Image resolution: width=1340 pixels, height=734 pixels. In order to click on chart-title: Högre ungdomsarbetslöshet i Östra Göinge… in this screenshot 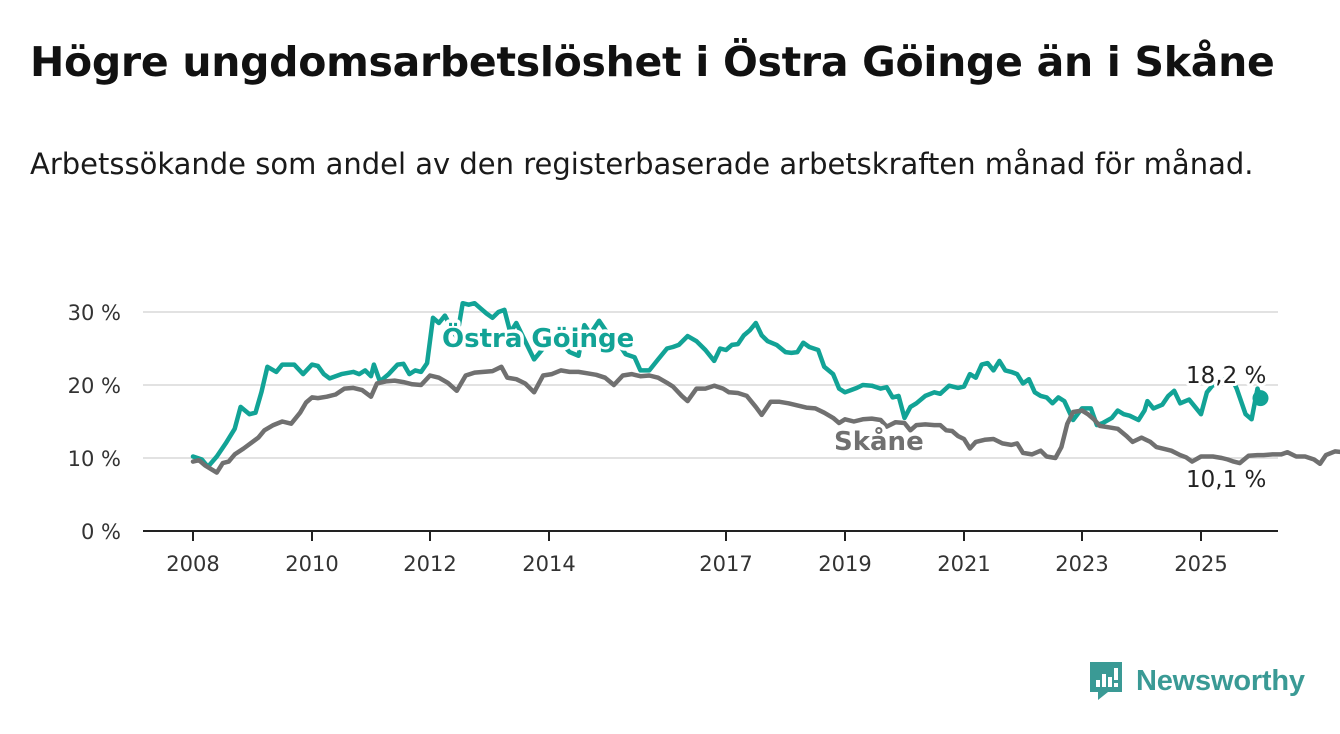, I will do `click(652, 62)`.